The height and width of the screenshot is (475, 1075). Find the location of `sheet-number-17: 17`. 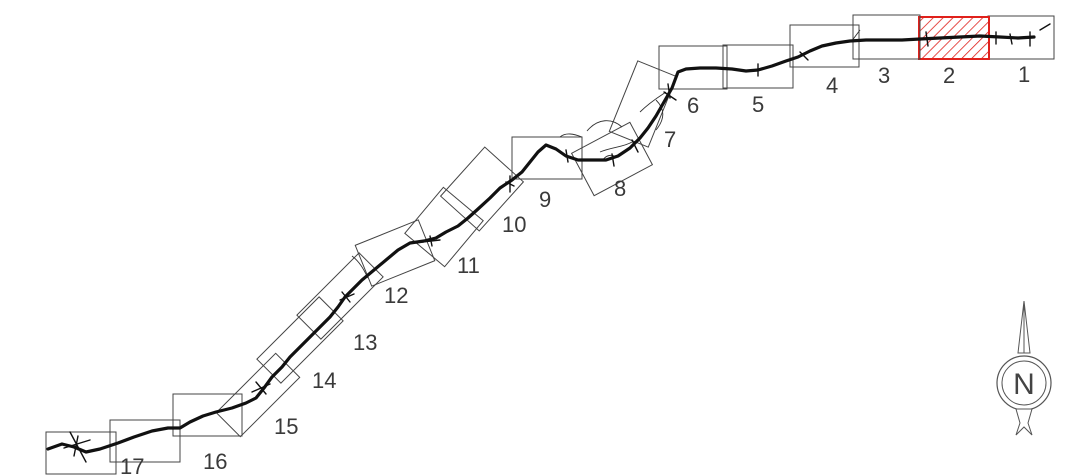

sheet-number-17: 17 is located at coordinates (132, 464).